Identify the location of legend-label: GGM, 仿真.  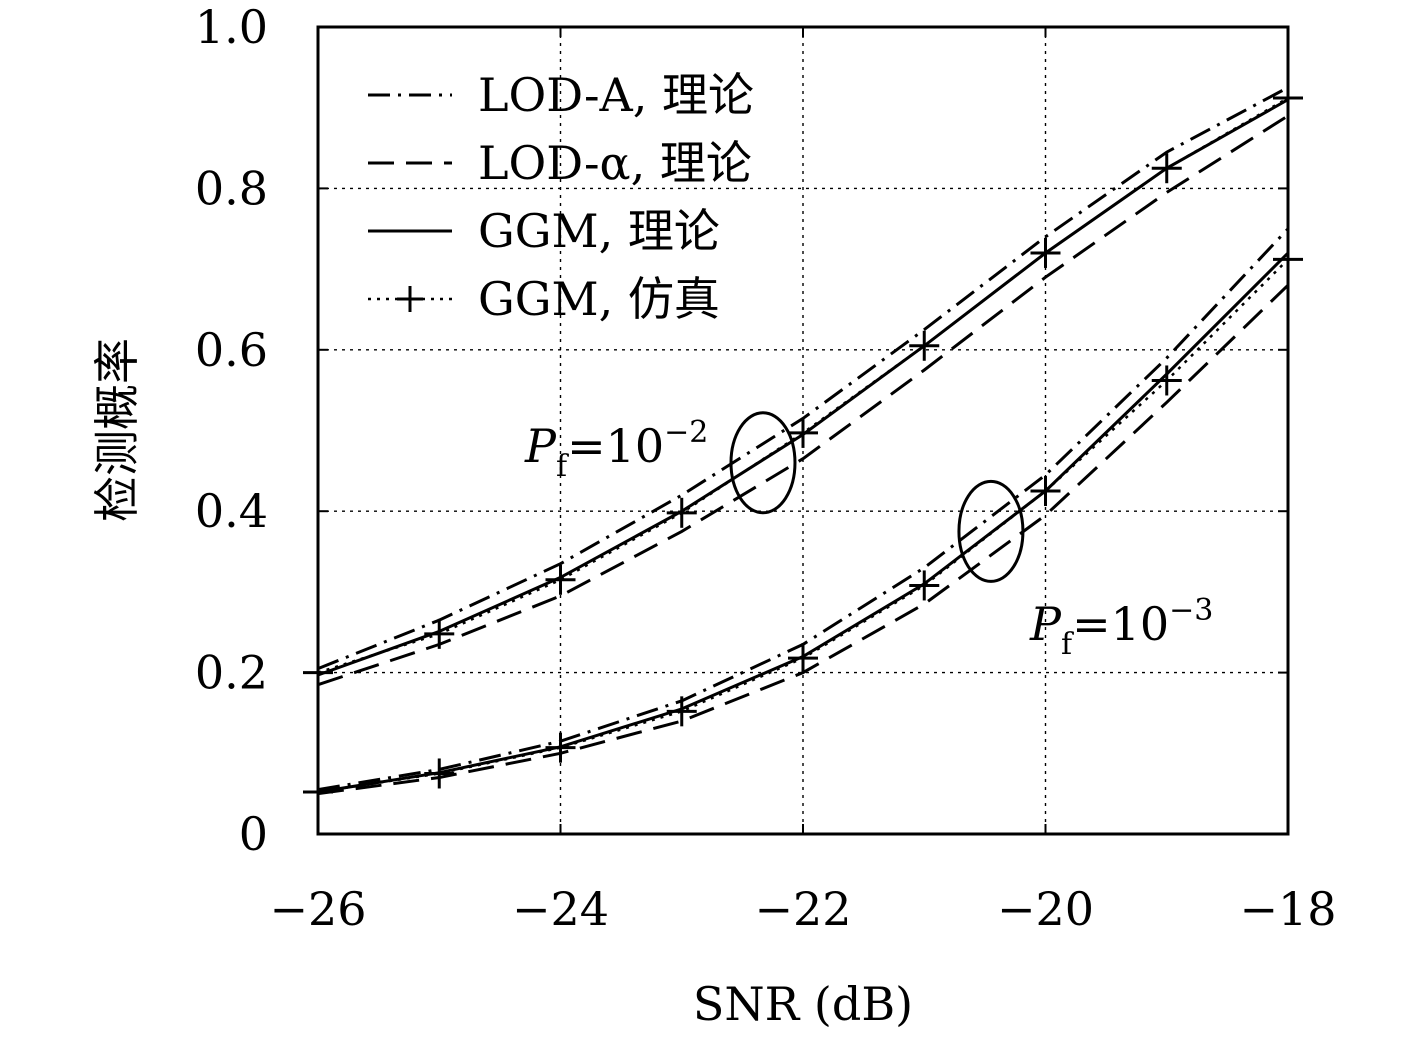
(599, 299).